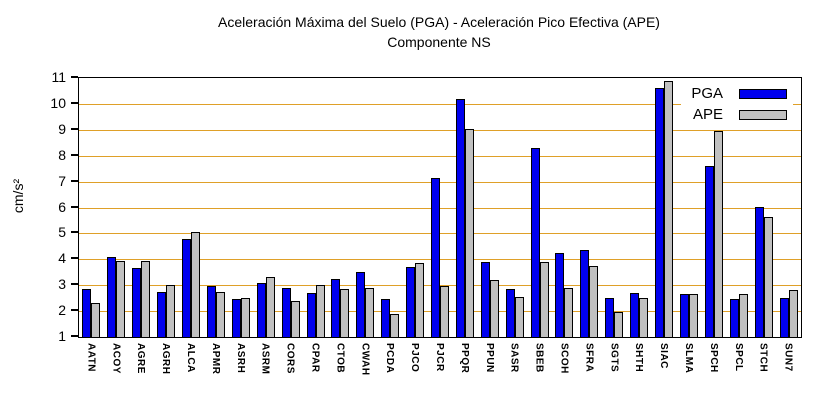 Image resolution: width=820 pixels, height=400 pixels. Describe the element at coordinates (415, 358) in the screenshot. I see `x-tick-label-pjco: PJCO` at that location.